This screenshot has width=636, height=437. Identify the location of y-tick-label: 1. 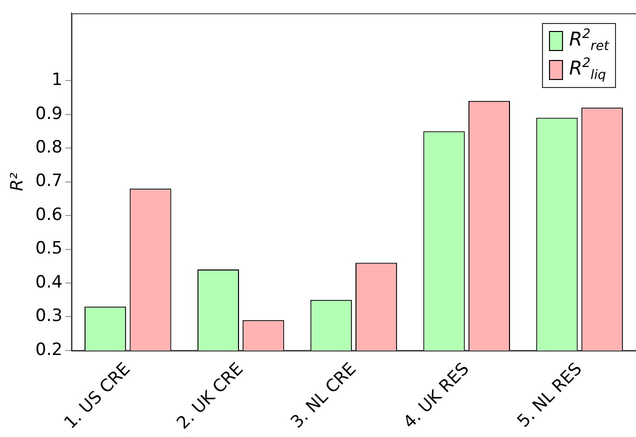
(57, 80).